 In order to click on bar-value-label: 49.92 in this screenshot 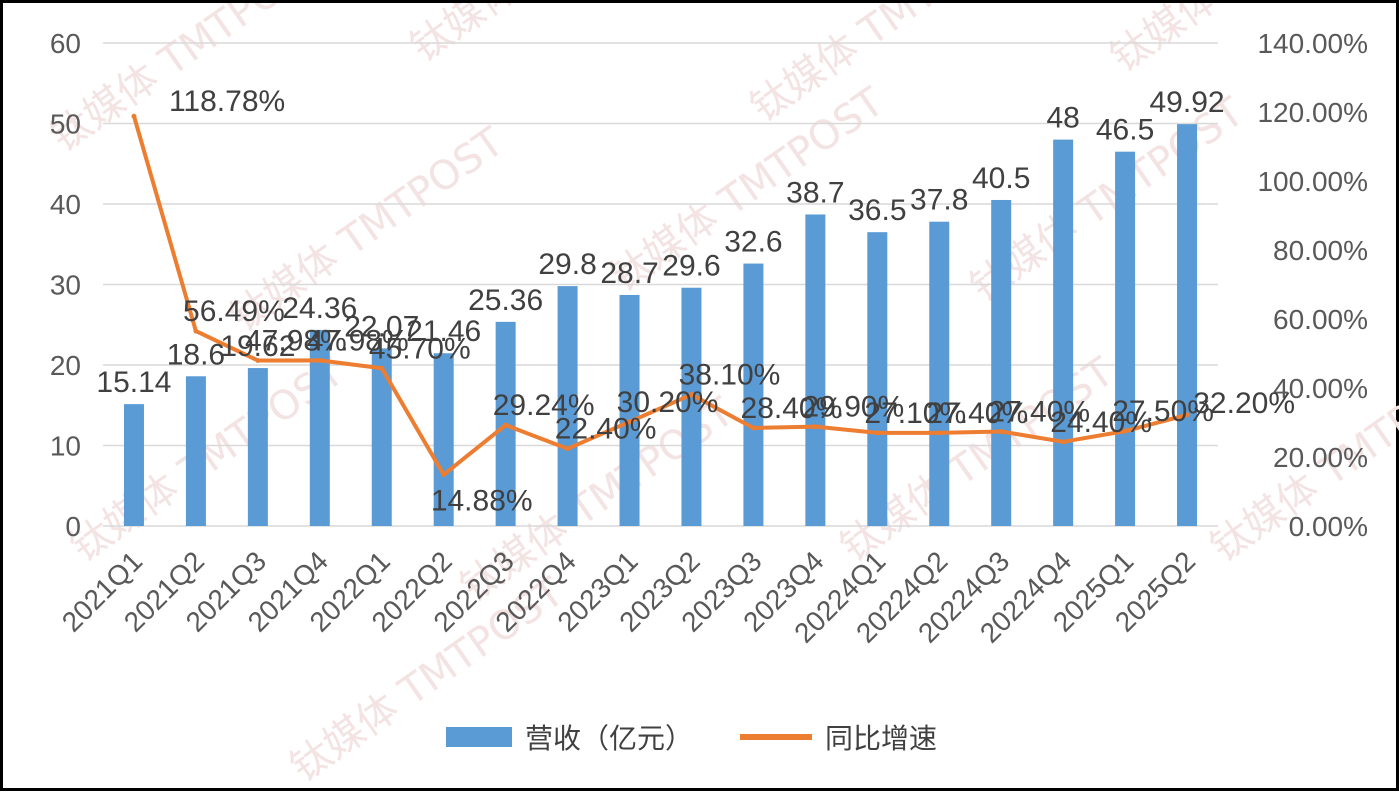, I will do `click(1186, 102)`.